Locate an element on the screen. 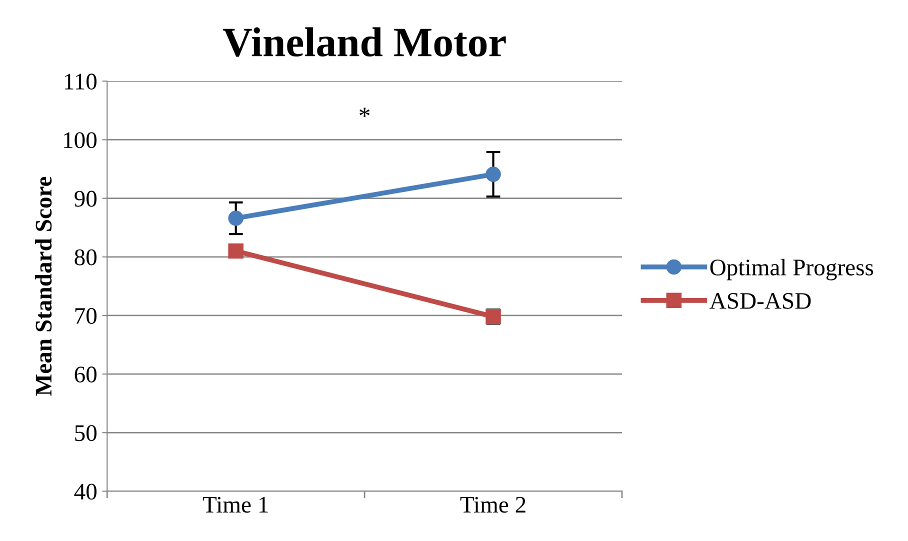 This screenshot has width=908, height=541. y-axis-title: Mean Standard Score is located at coordinates (43, 286).